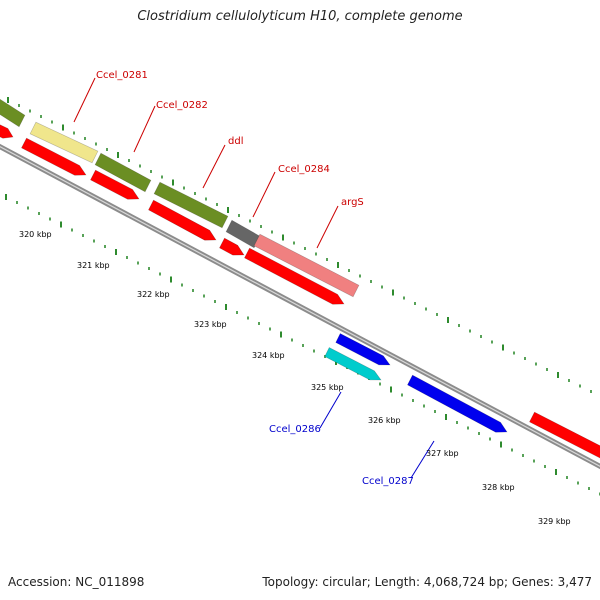  Describe the element at coordinates (554, 521) in the screenshot. I see `kbp-tick-label: 329 kbp` at that location.